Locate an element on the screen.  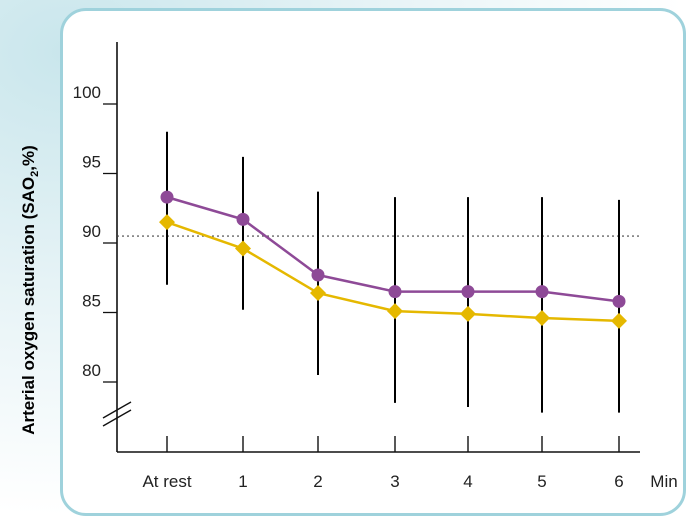
y-tick-label: 80 is located at coordinates (91, 370).